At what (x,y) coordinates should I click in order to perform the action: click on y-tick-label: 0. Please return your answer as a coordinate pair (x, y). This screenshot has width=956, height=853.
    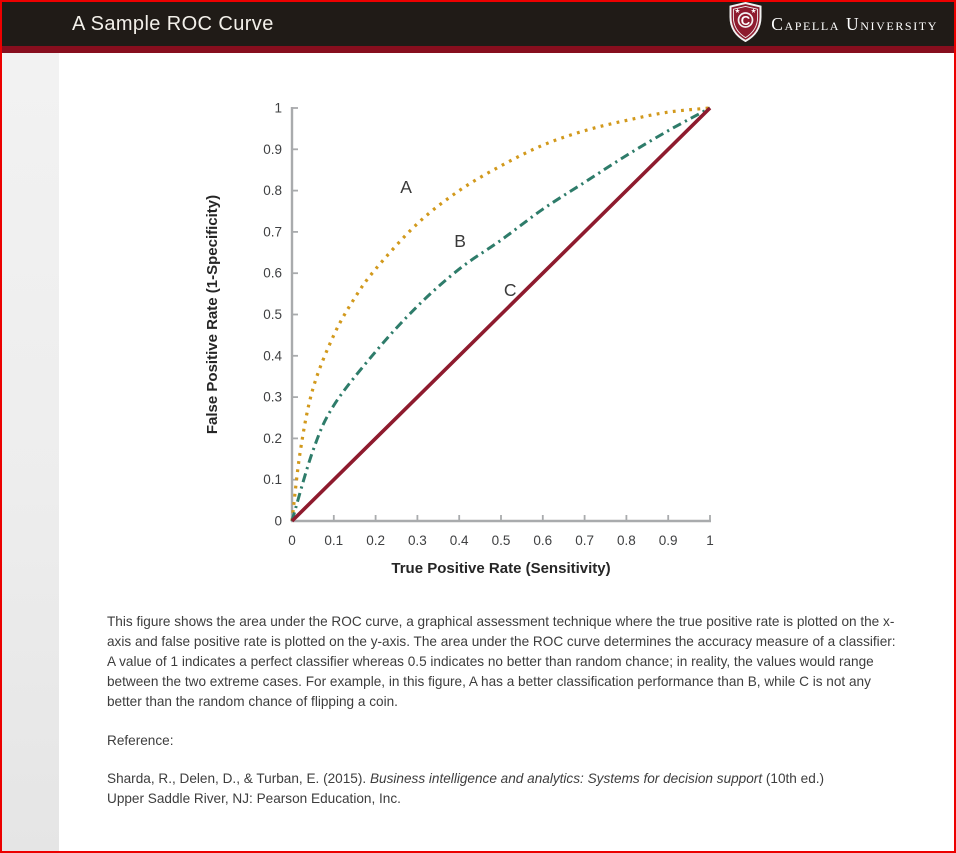
    Looking at the image, I should click on (278, 521).